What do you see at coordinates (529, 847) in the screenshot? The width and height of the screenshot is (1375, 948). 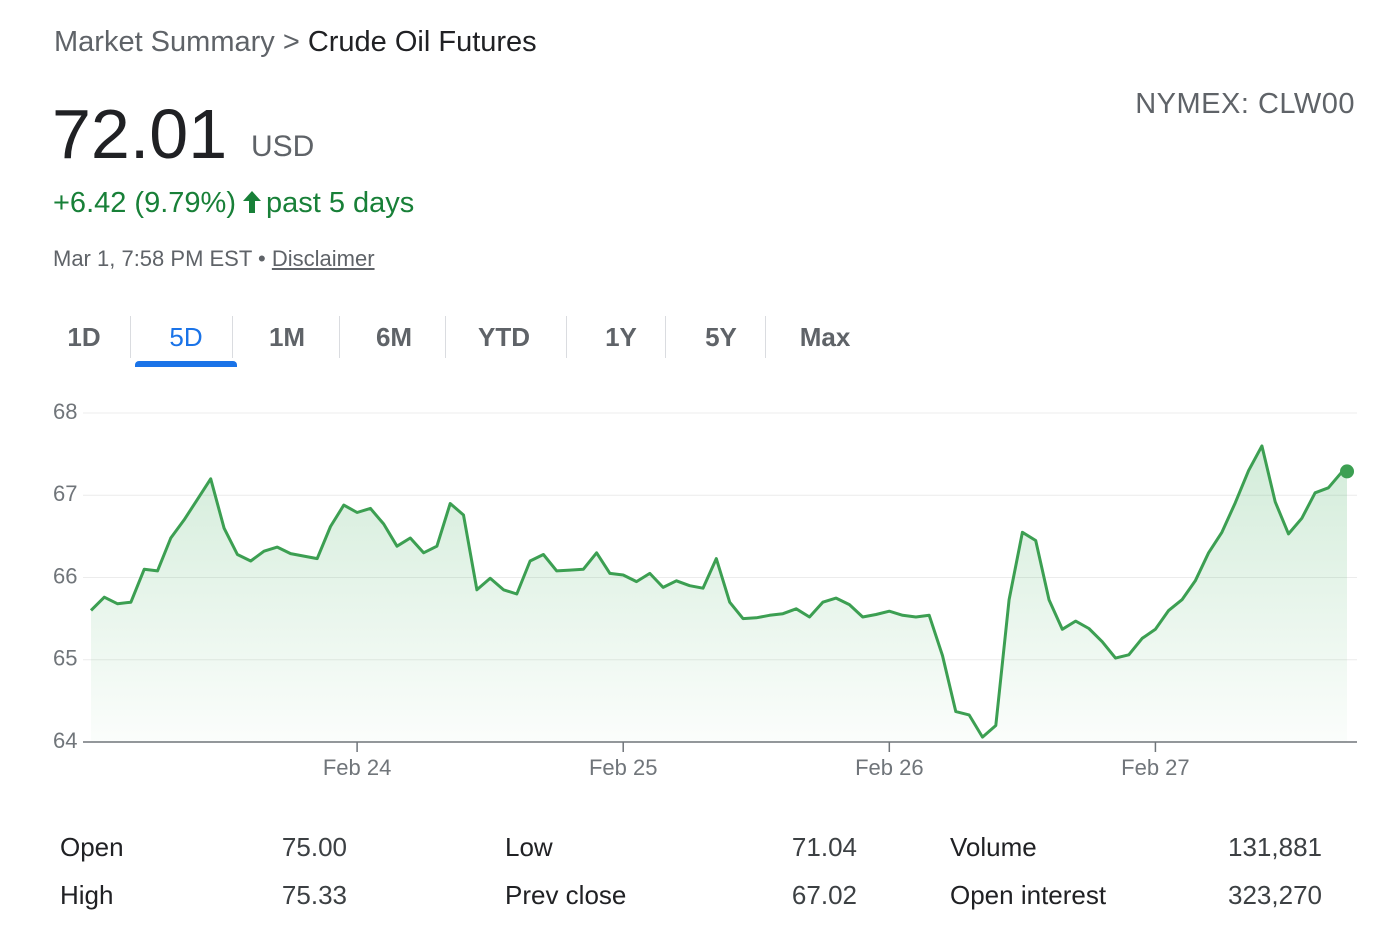 I see `stat-label: Low` at bounding box center [529, 847].